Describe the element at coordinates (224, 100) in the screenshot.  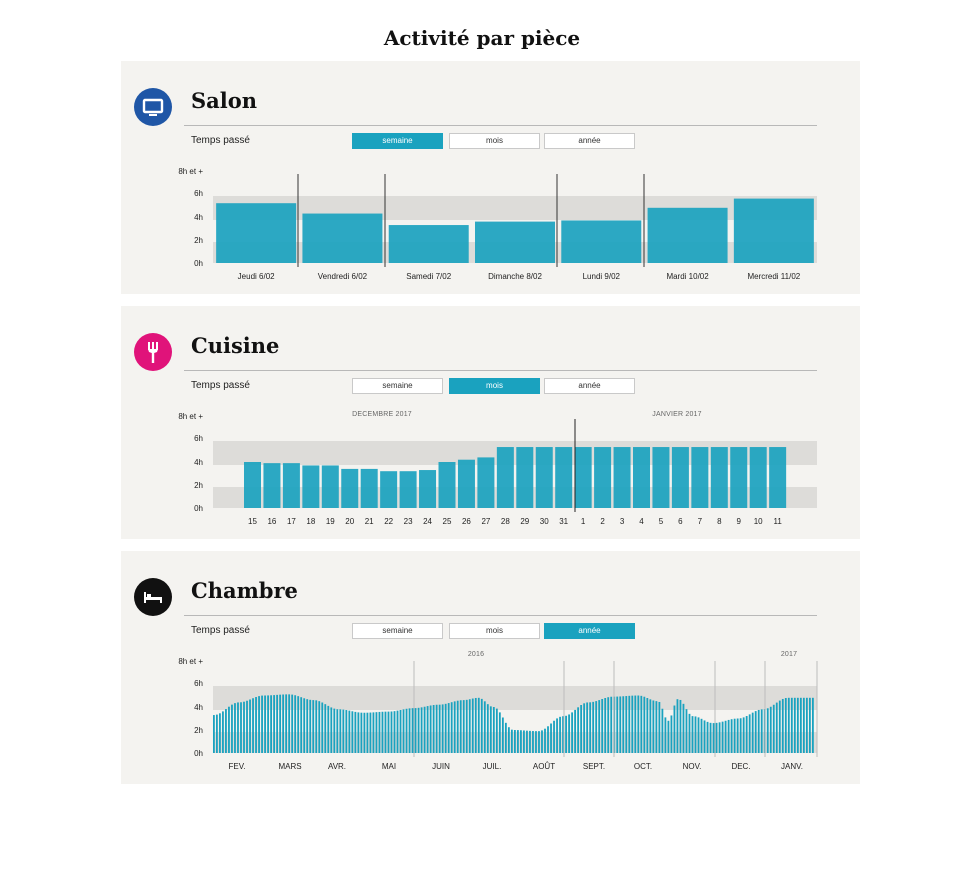
I see `room-name-salon: Salon` at that location.